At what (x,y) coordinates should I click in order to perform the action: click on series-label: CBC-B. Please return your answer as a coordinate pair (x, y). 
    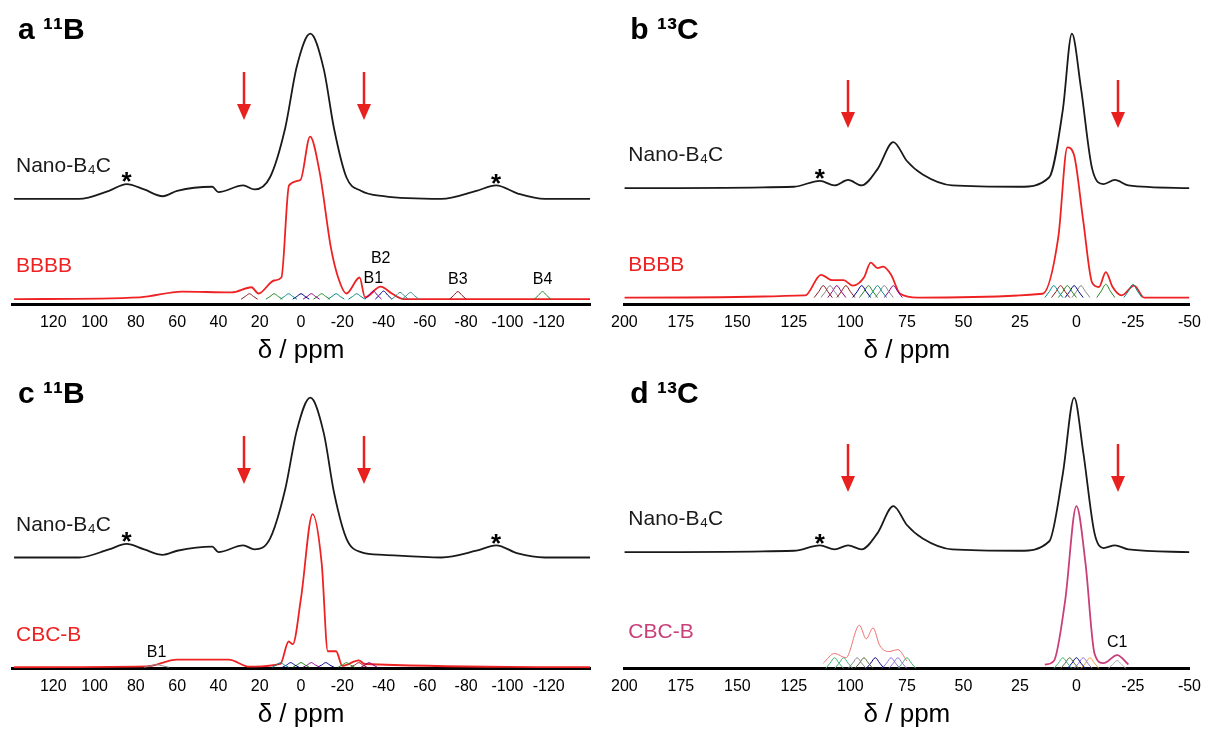
    Looking at the image, I should click on (49, 633).